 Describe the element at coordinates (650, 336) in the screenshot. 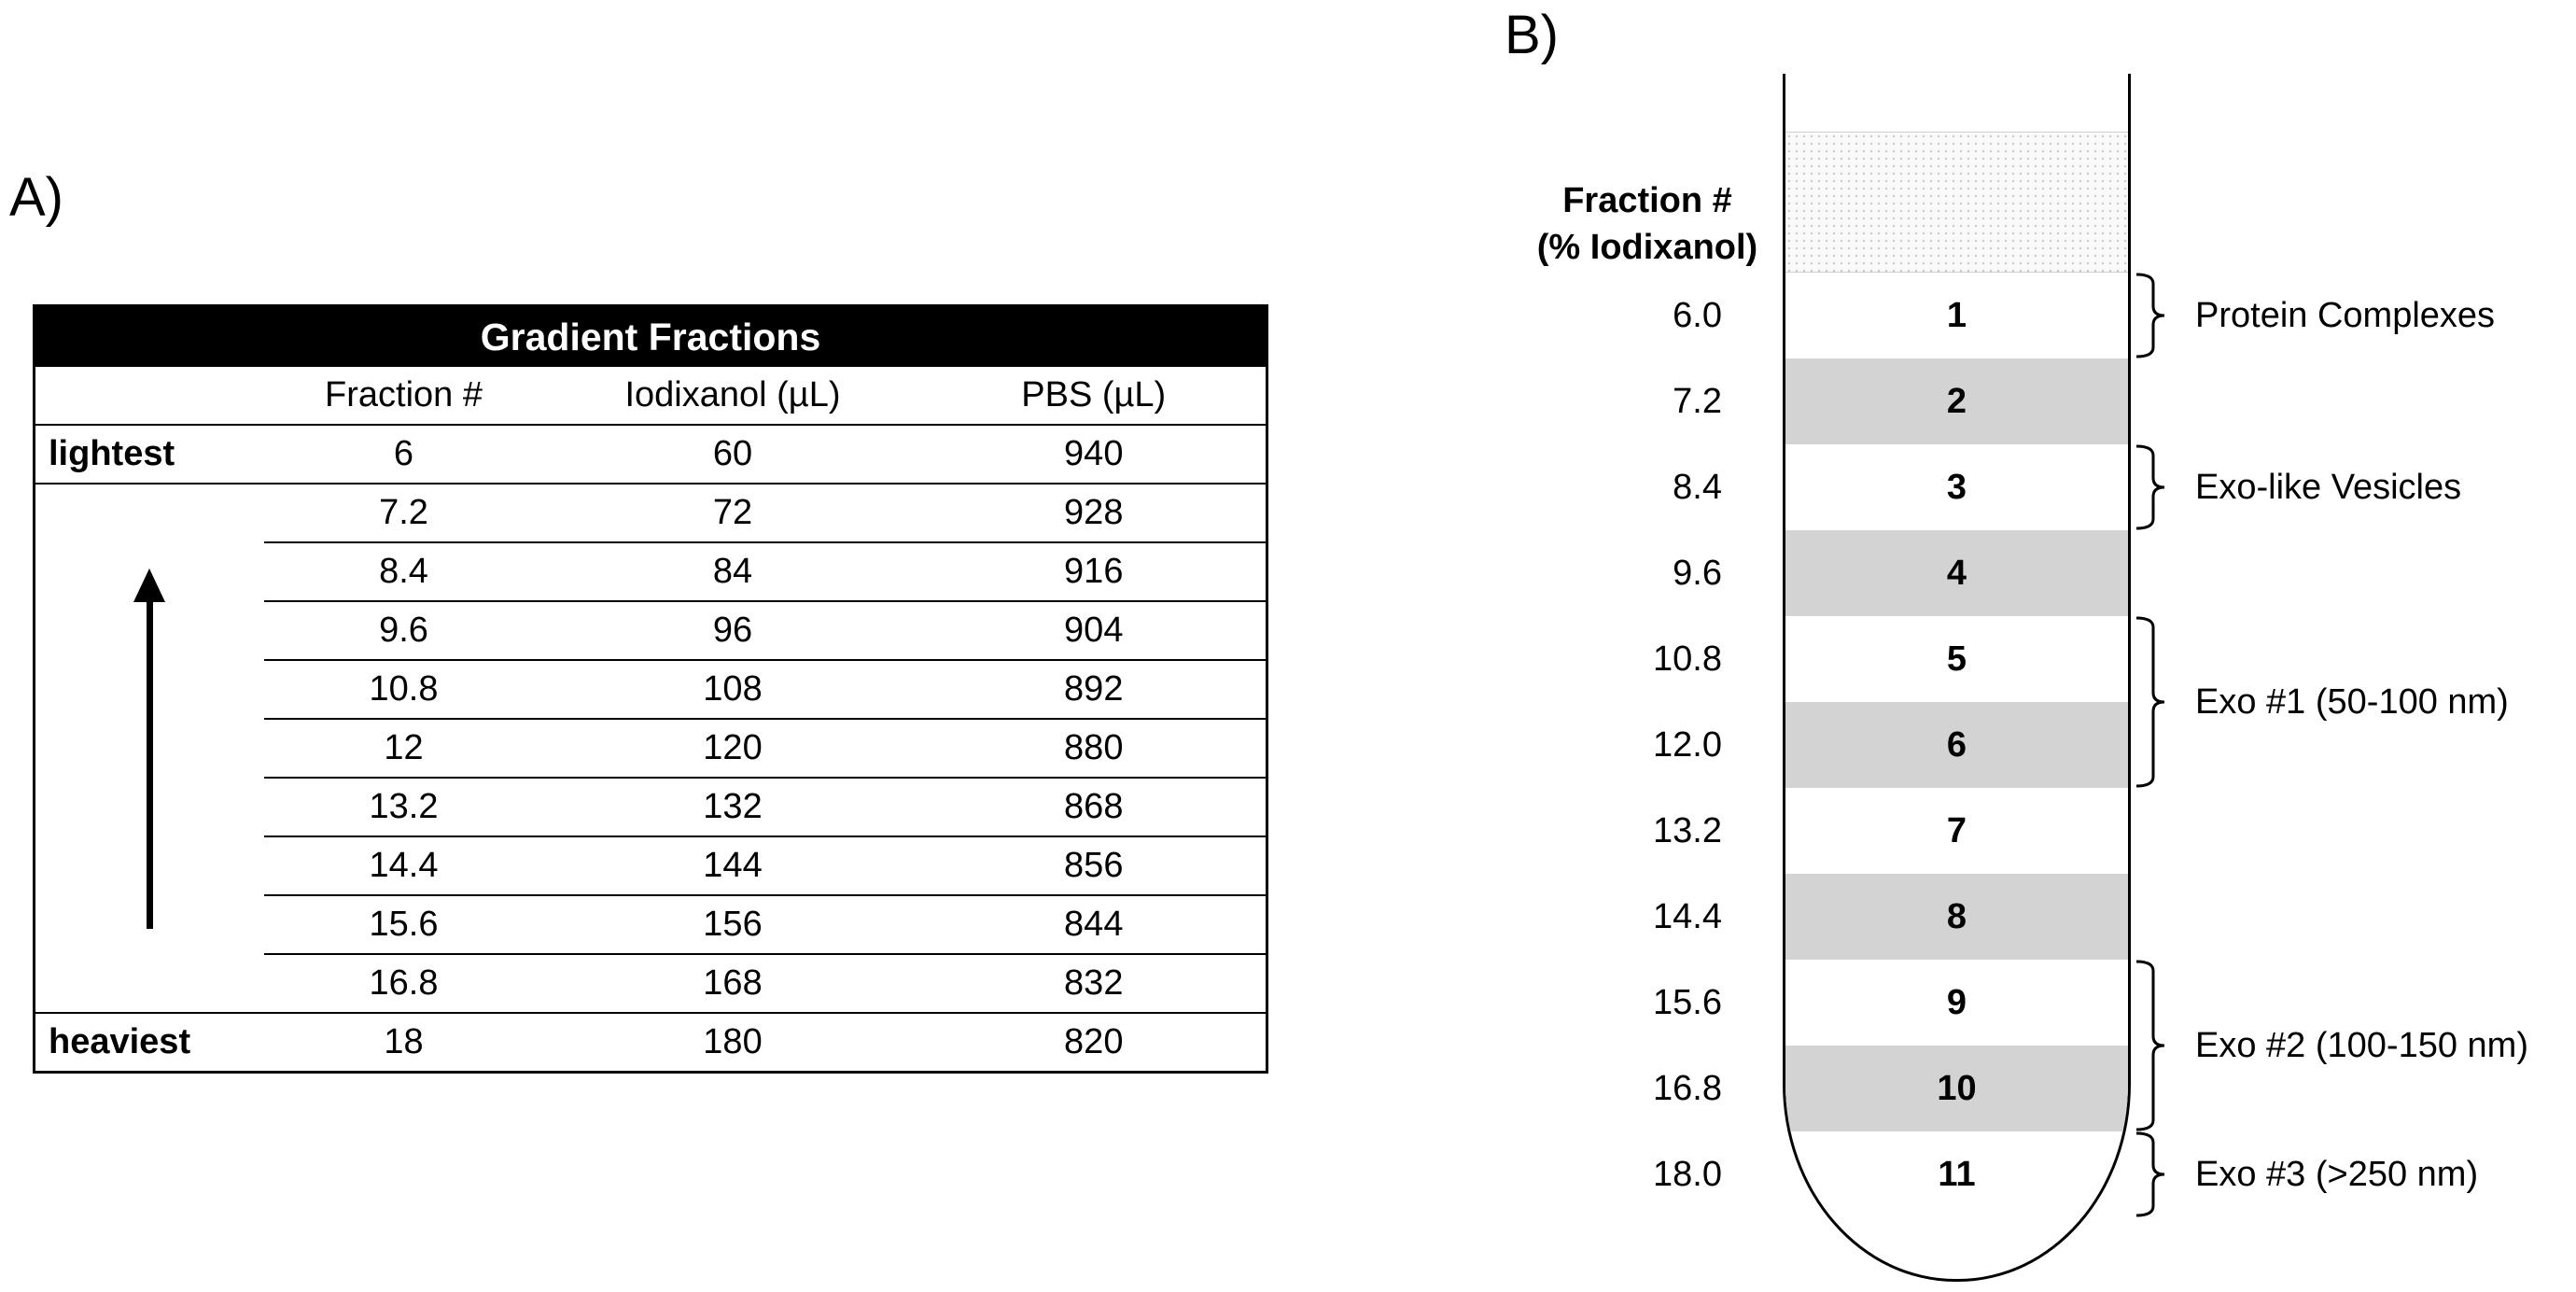

I see `table-title: Gradient Fractions` at that location.